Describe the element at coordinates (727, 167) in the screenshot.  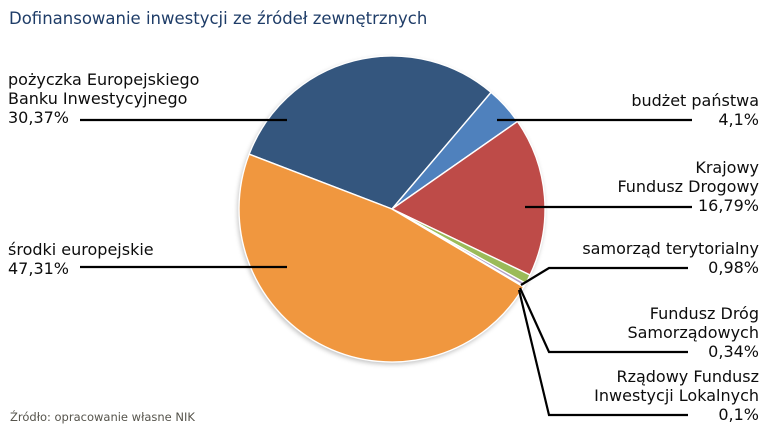
I see `slice-label-text: Krajowy` at that location.